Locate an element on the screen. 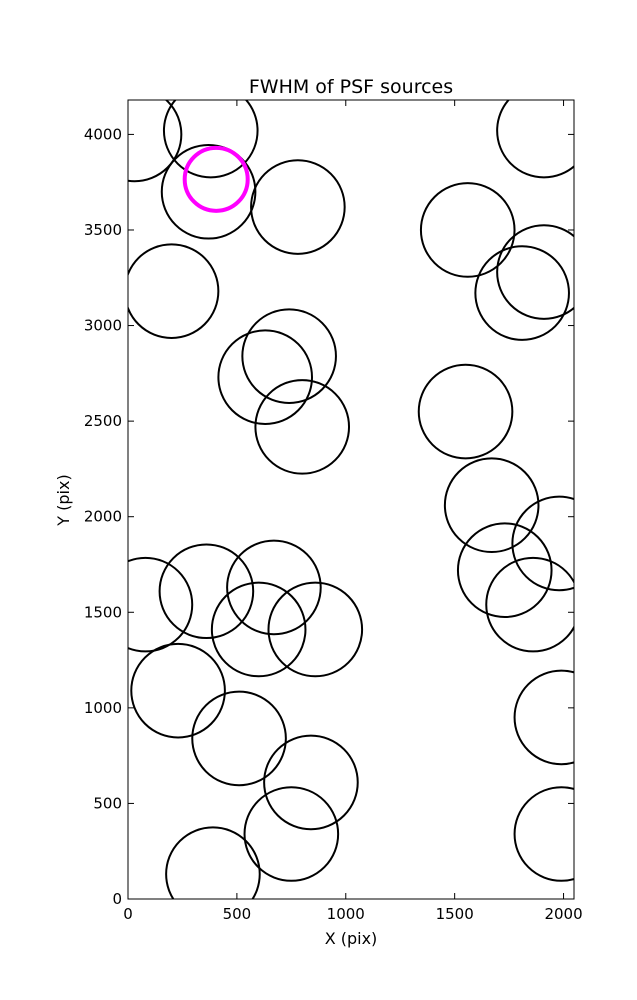 The image size is (637, 1000). x-tick-label-500: 500 is located at coordinates (237, 914).